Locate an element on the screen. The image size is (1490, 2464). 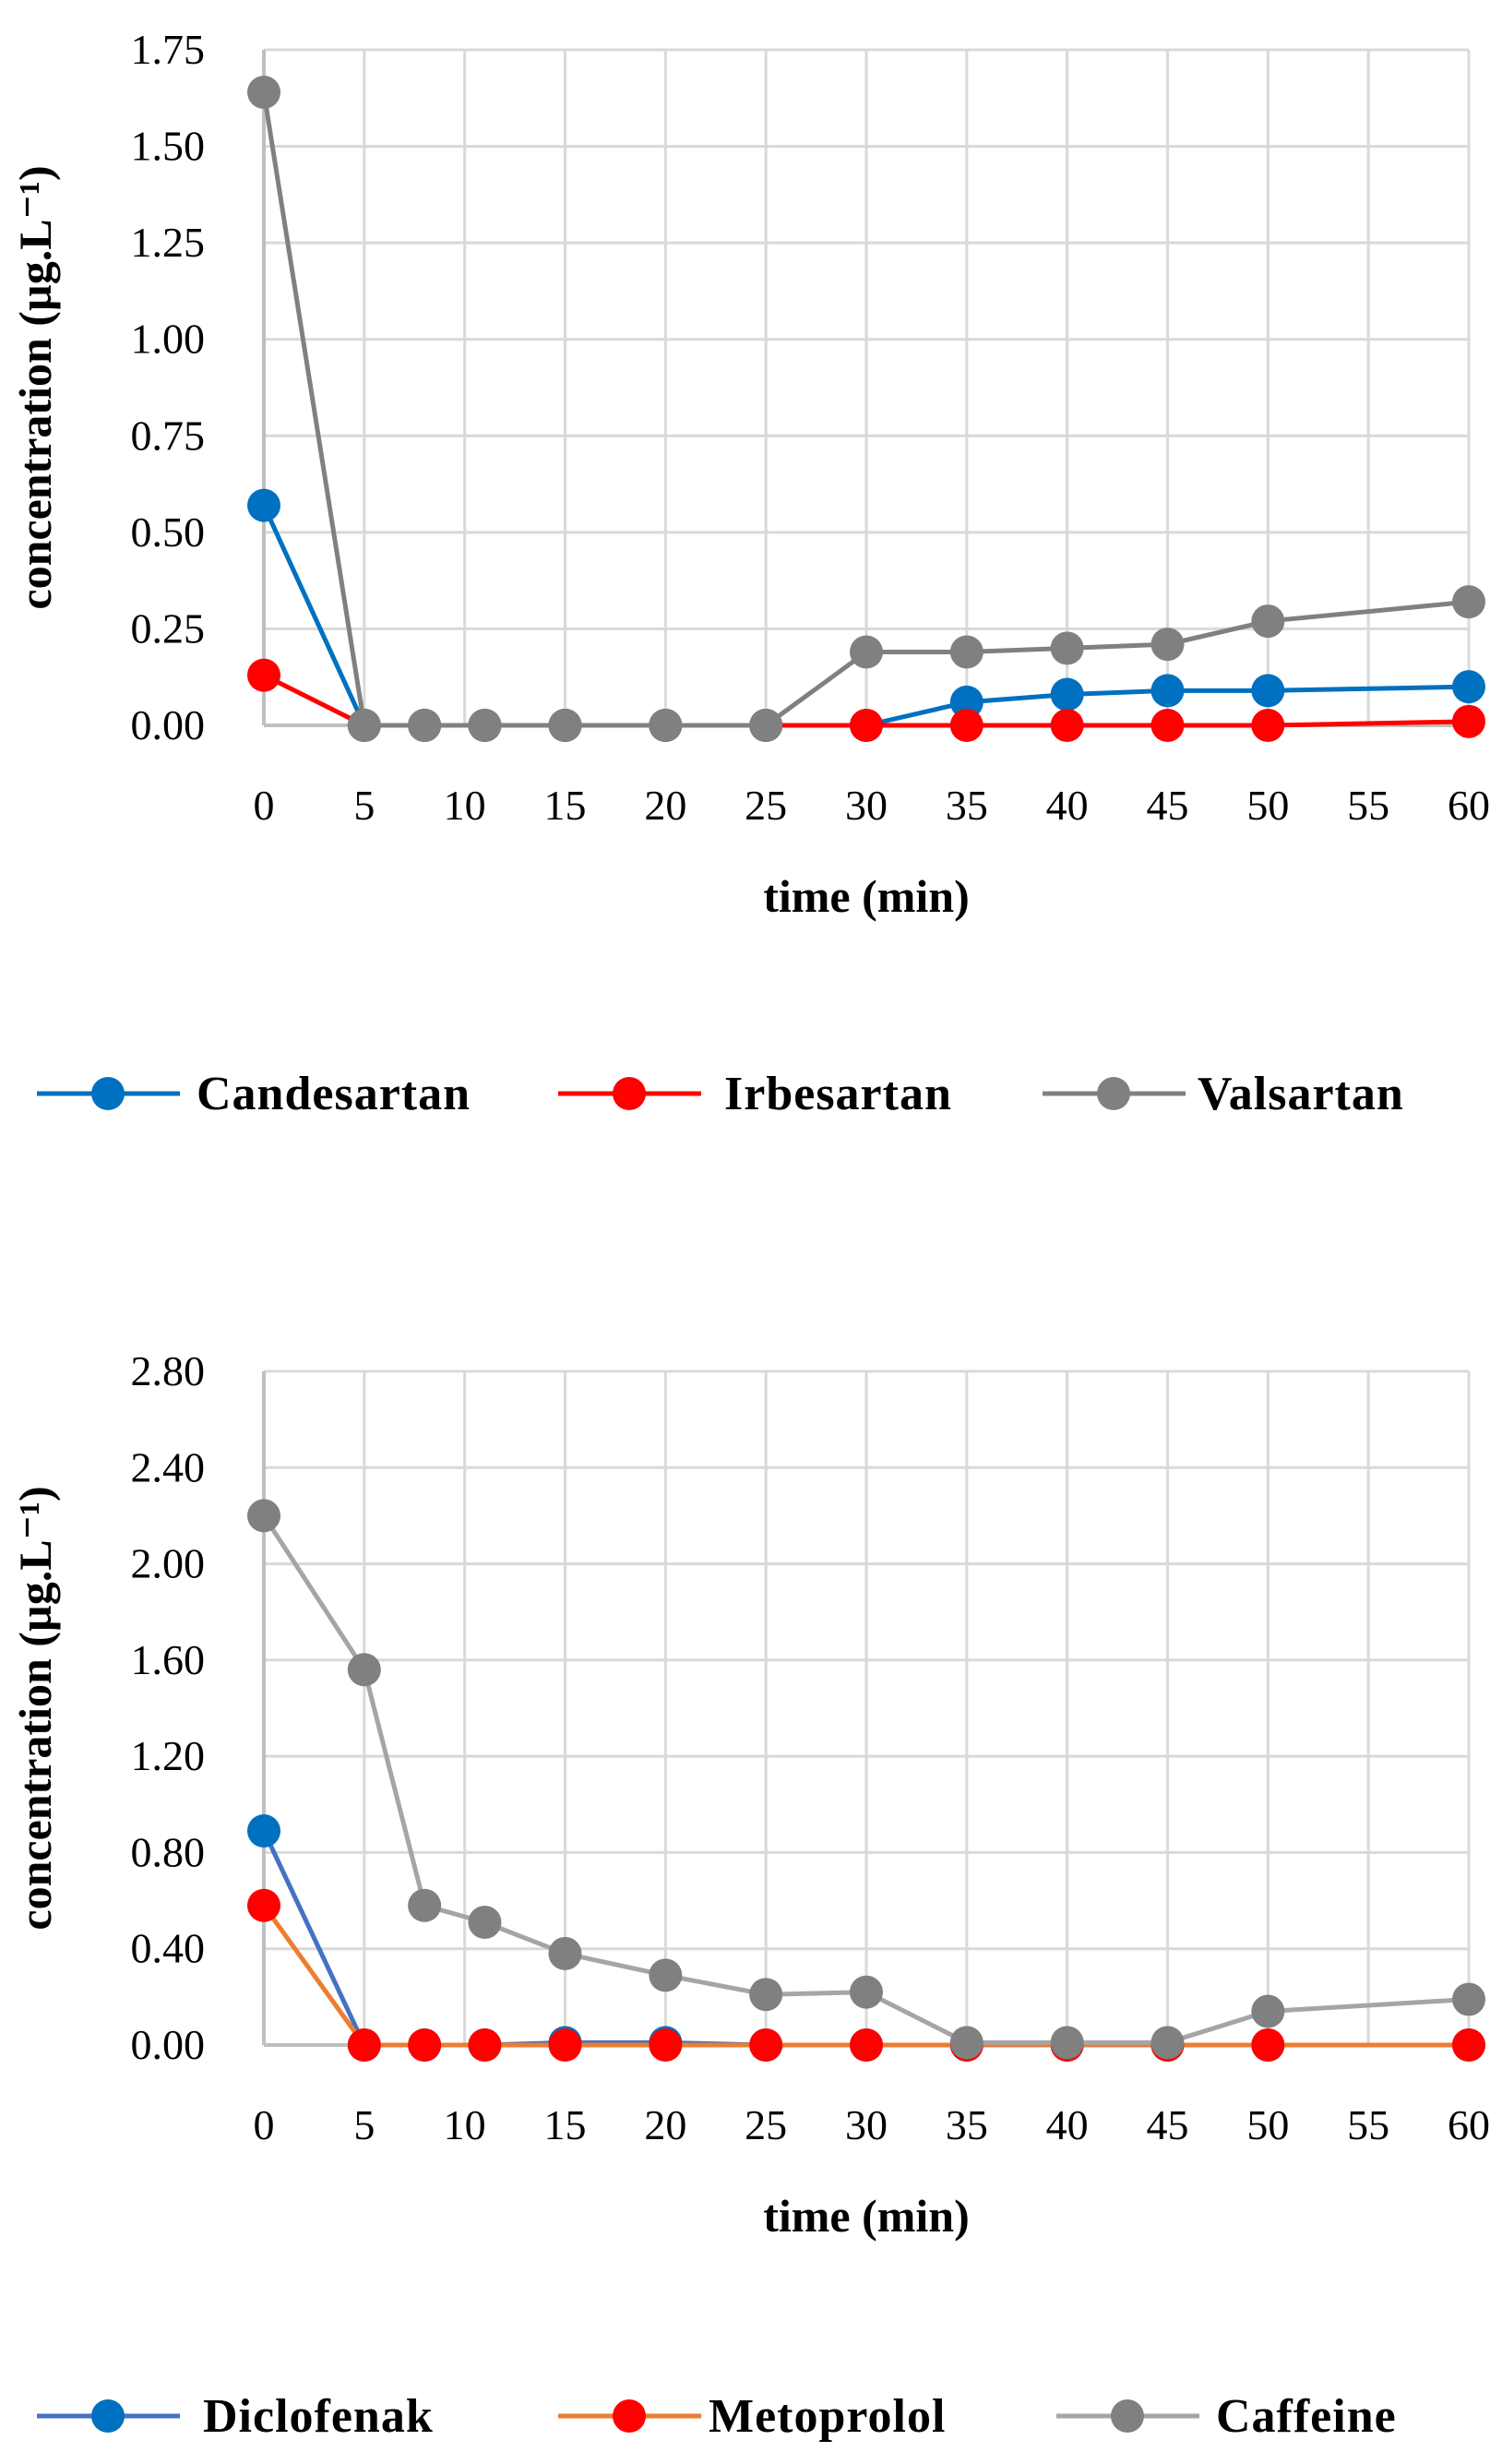
y-tick-label: 0.00 is located at coordinates (168, 2044).